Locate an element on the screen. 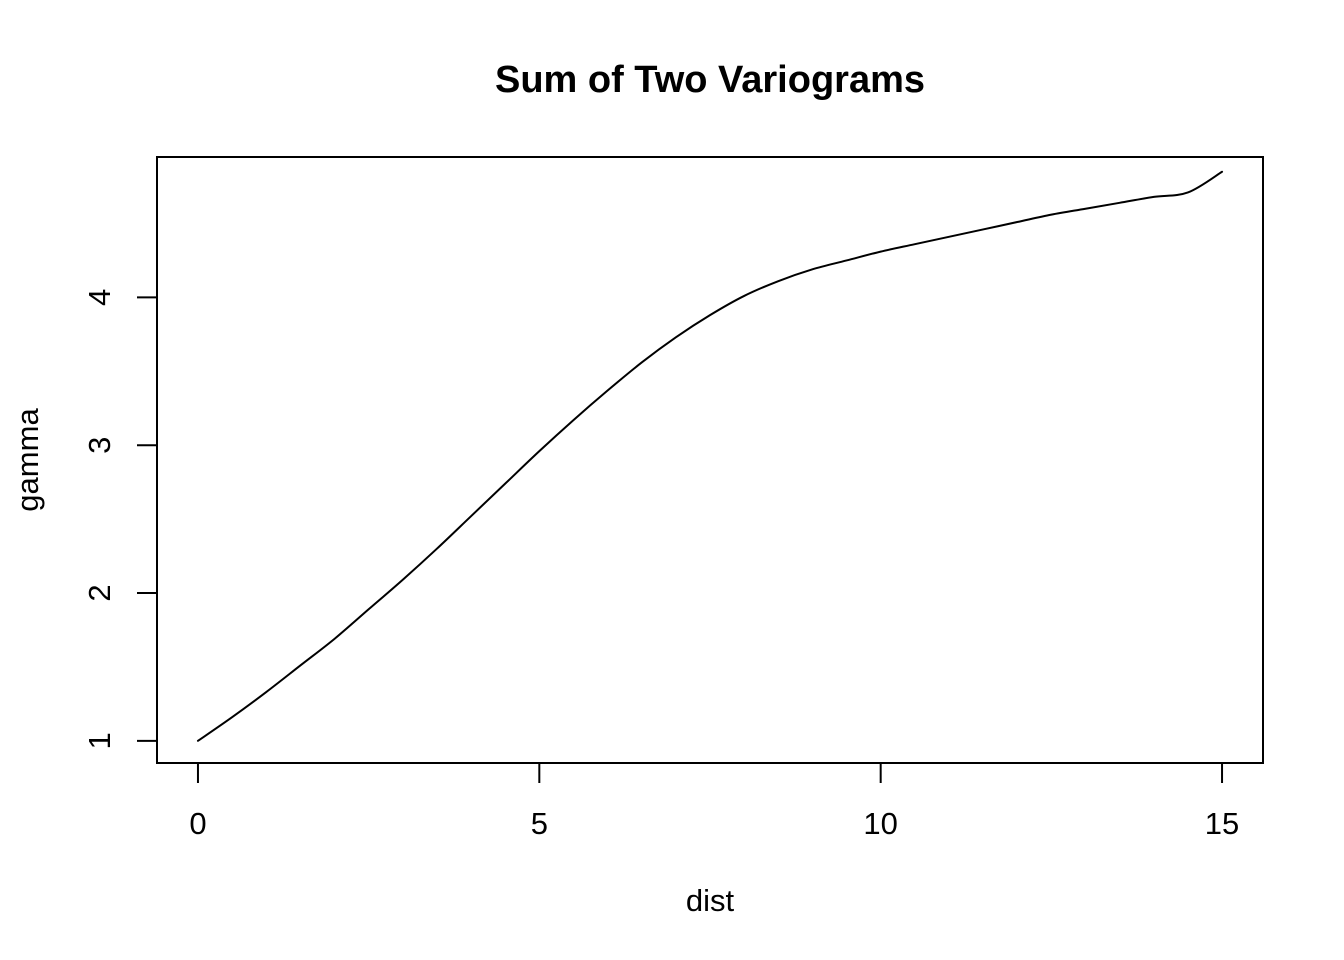  y-tick-label: 3 is located at coordinates (99, 445).